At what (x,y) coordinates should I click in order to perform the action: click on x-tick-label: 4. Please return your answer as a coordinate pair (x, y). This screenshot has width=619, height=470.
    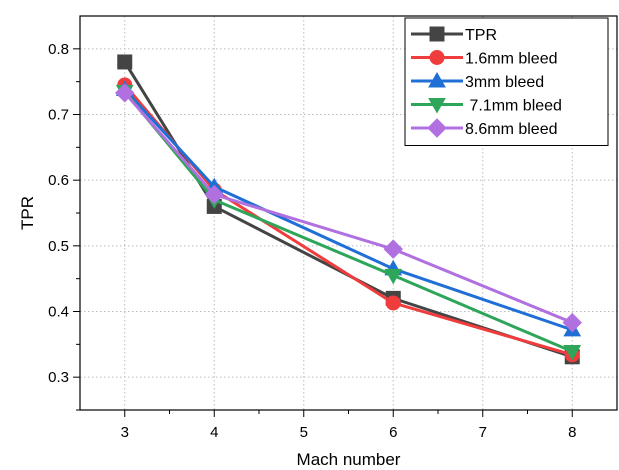
    Looking at the image, I should click on (214, 432).